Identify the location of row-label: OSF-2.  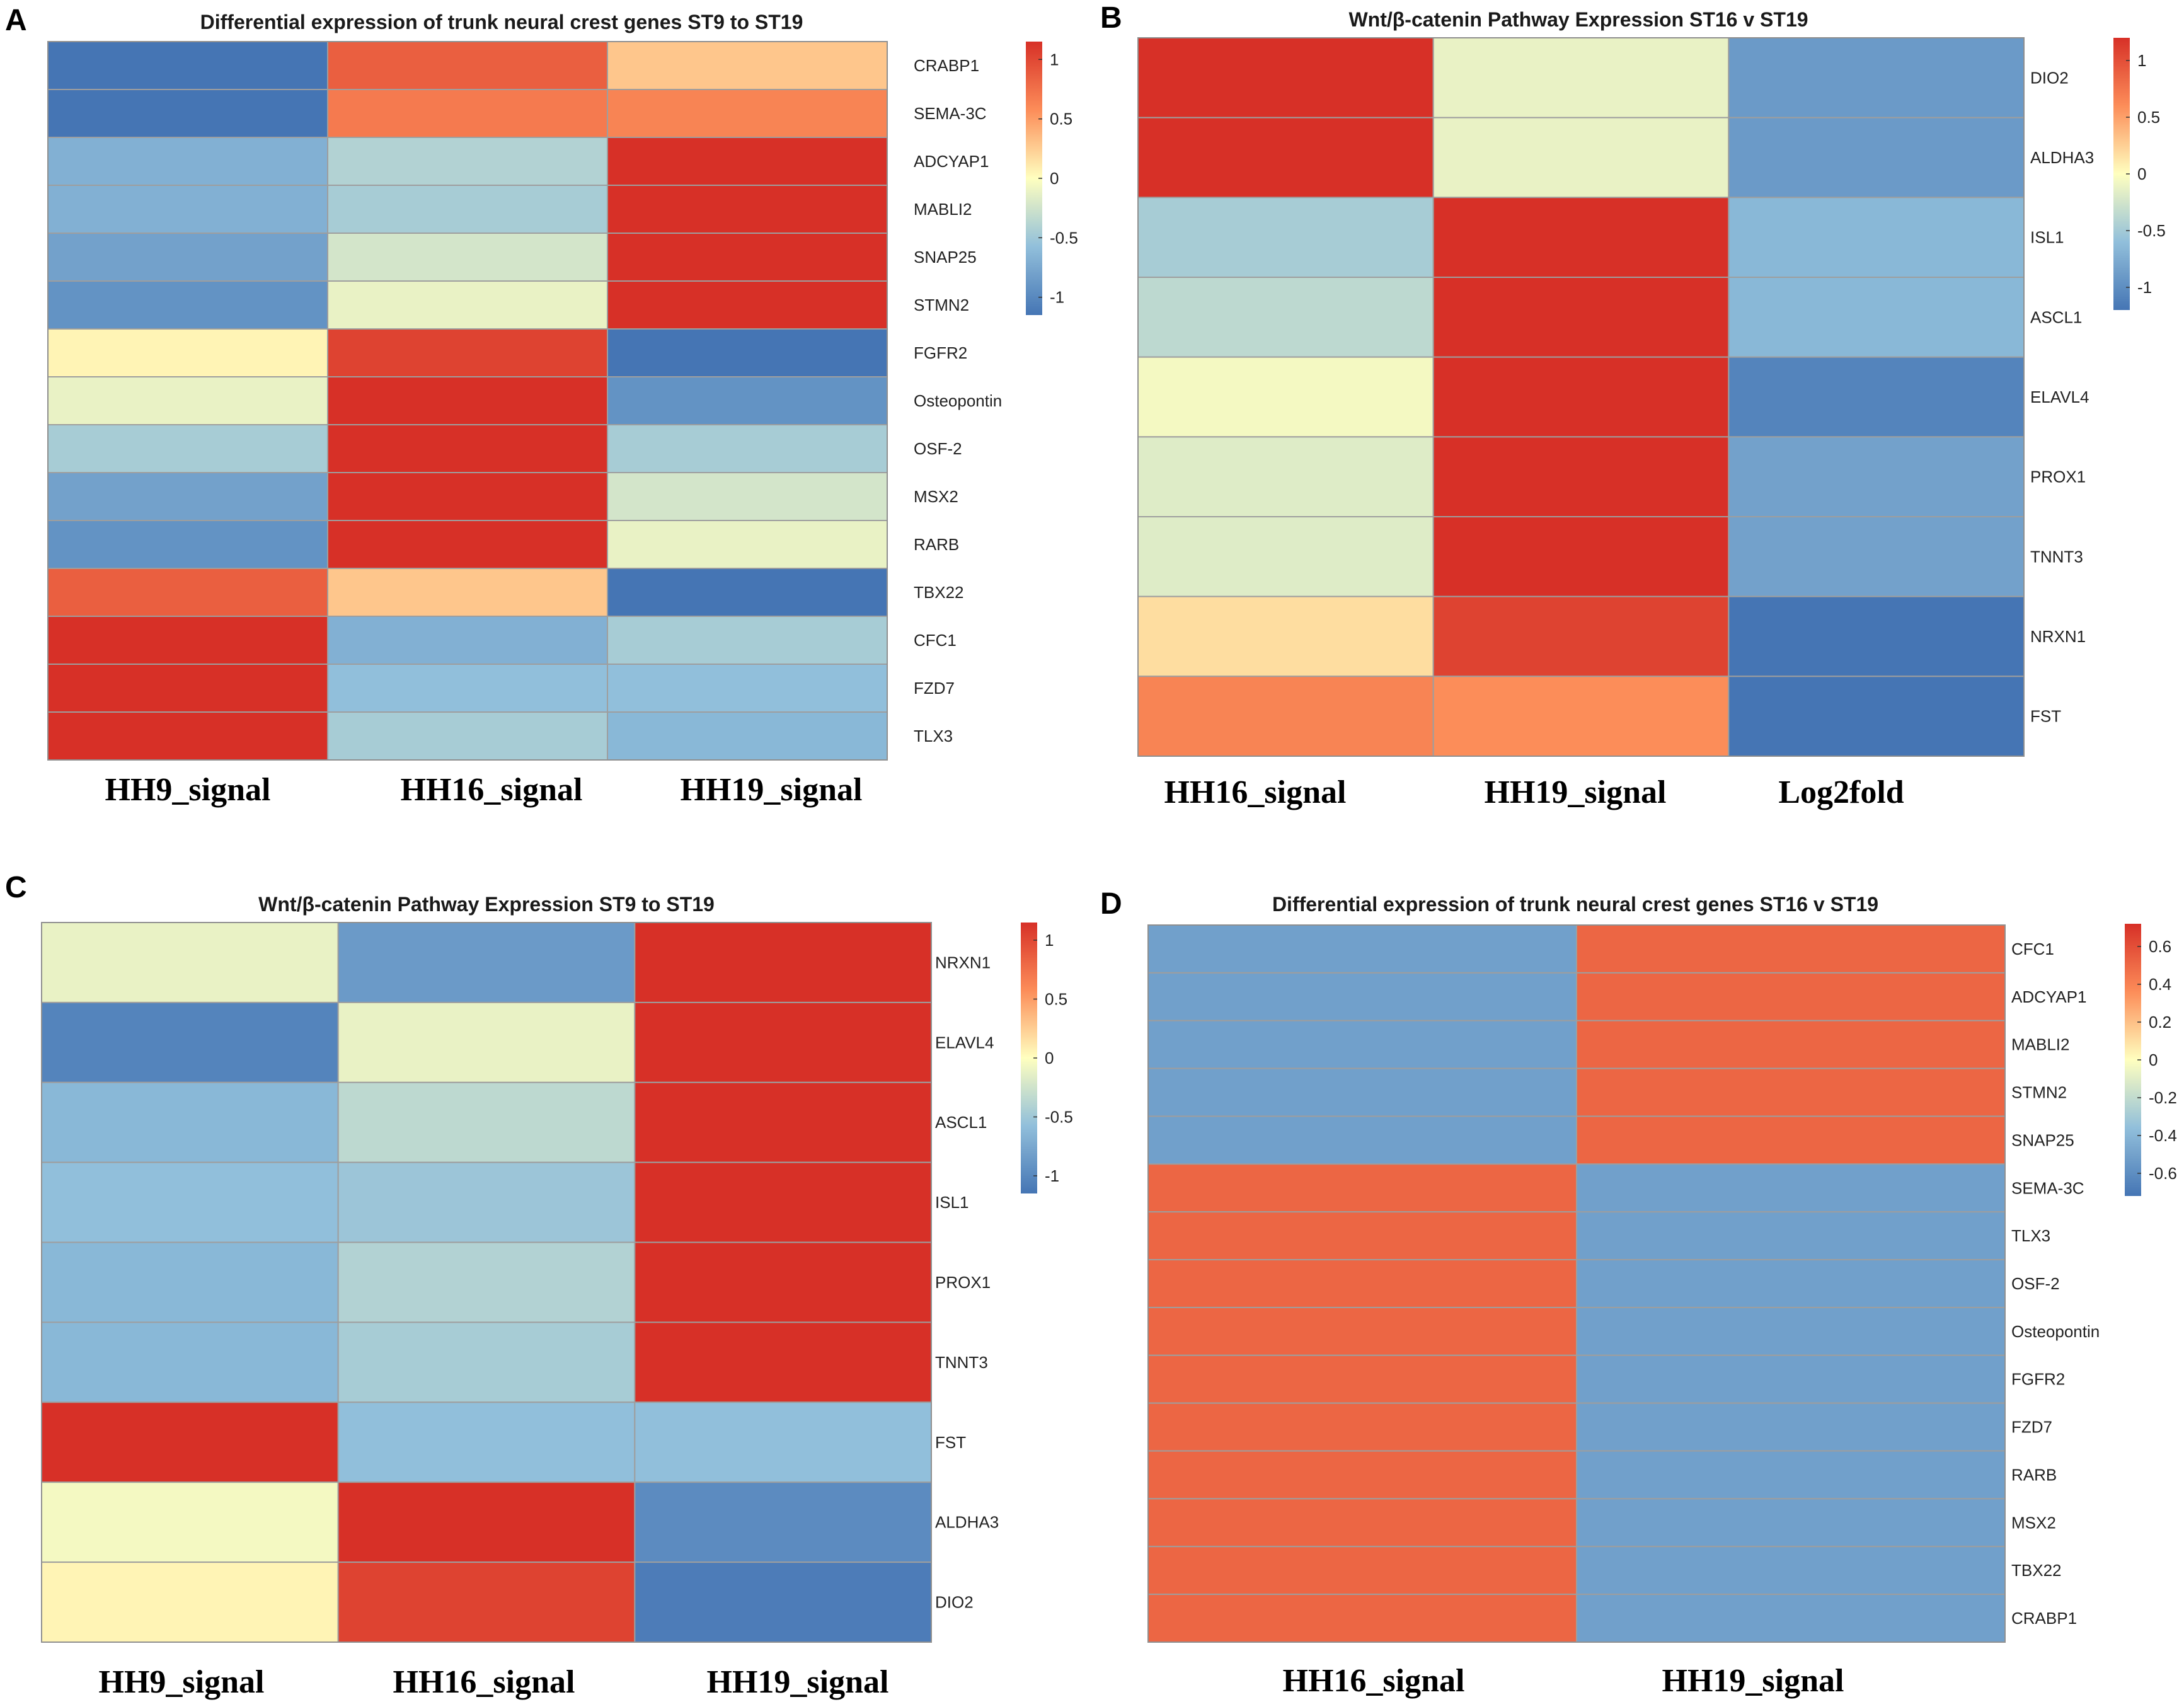
(938, 448).